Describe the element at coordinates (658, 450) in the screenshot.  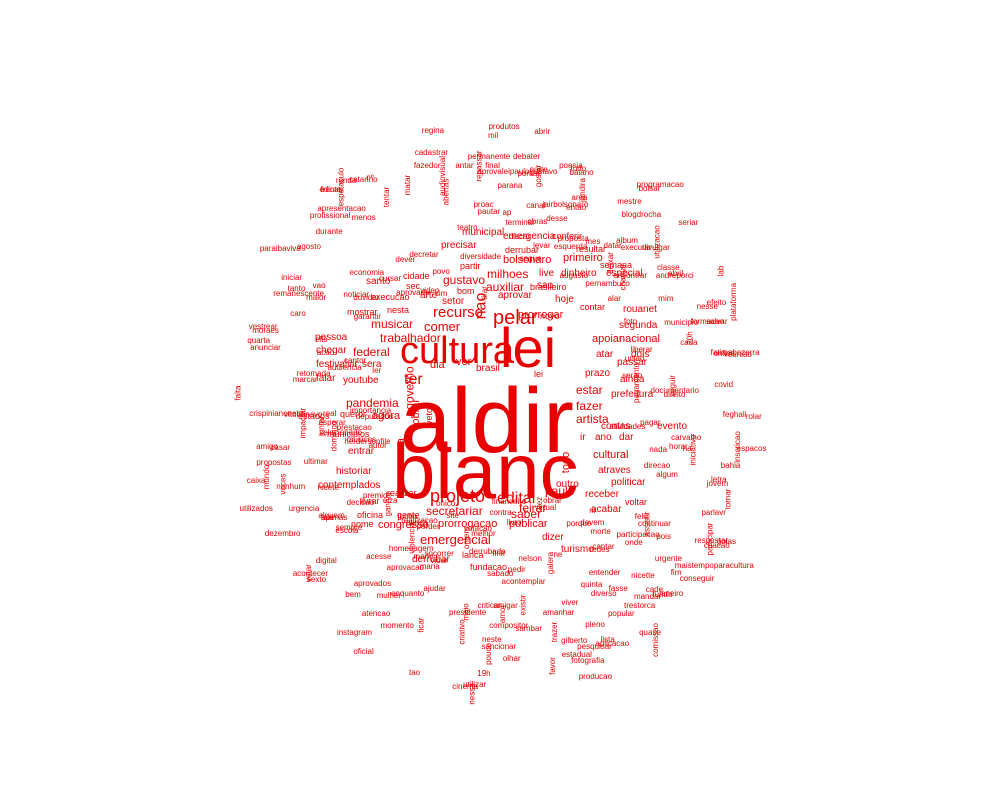
I see `filler-word-56: nada` at that location.